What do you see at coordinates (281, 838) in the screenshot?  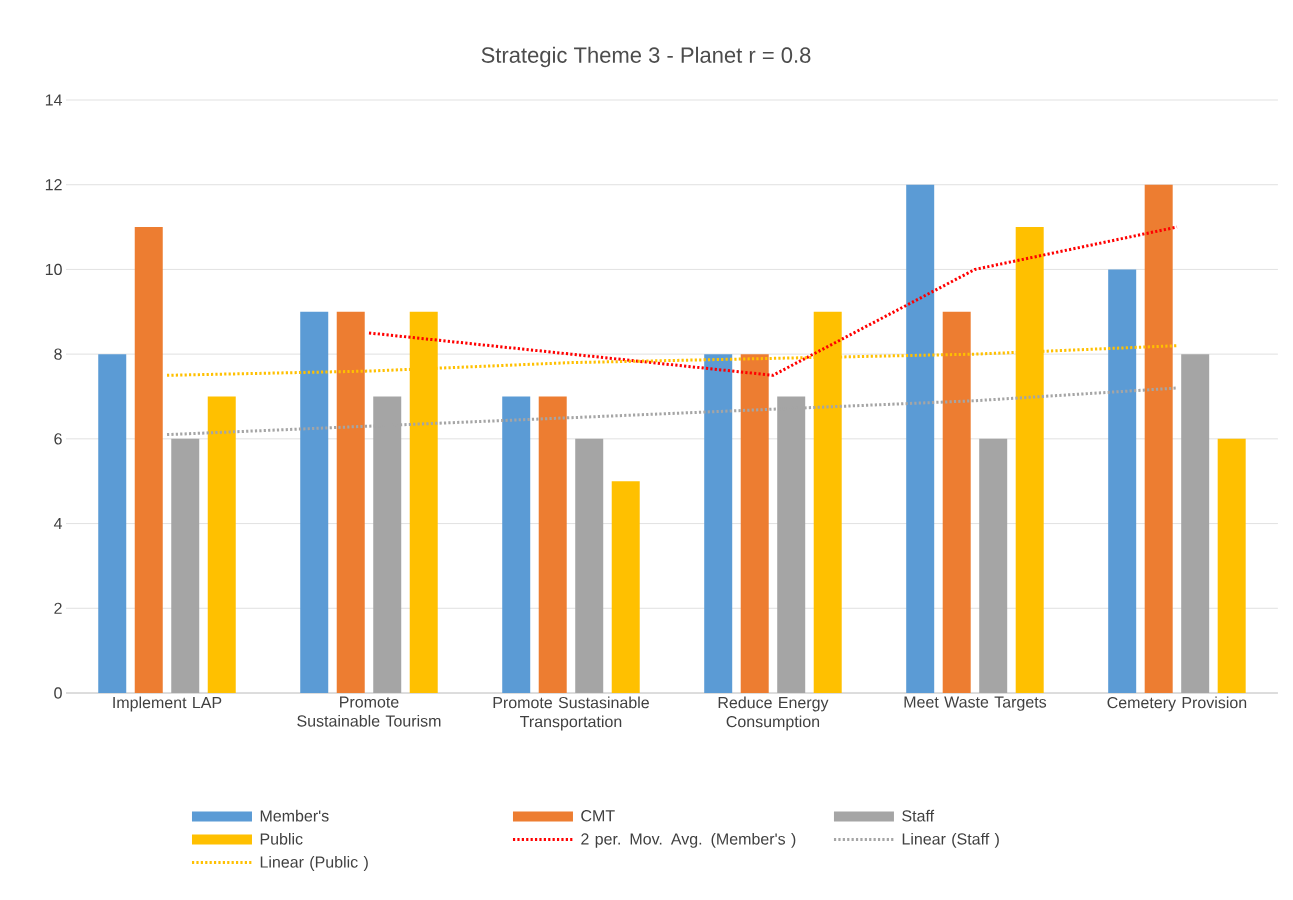 I see `legend-label: Public` at bounding box center [281, 838].